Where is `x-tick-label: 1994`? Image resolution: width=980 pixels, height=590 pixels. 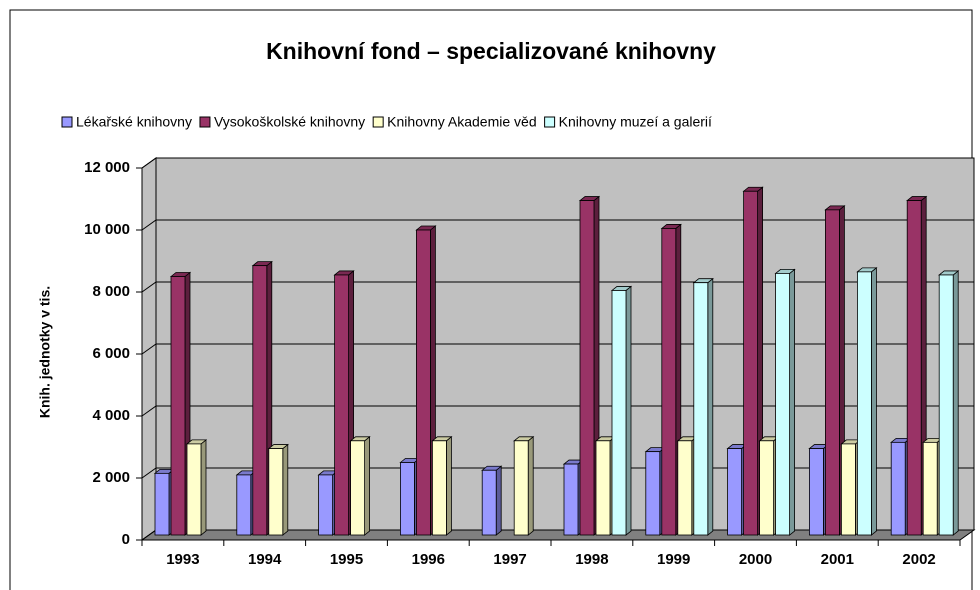
x-tick-label: 1994 is located at coordinates (265, 559).